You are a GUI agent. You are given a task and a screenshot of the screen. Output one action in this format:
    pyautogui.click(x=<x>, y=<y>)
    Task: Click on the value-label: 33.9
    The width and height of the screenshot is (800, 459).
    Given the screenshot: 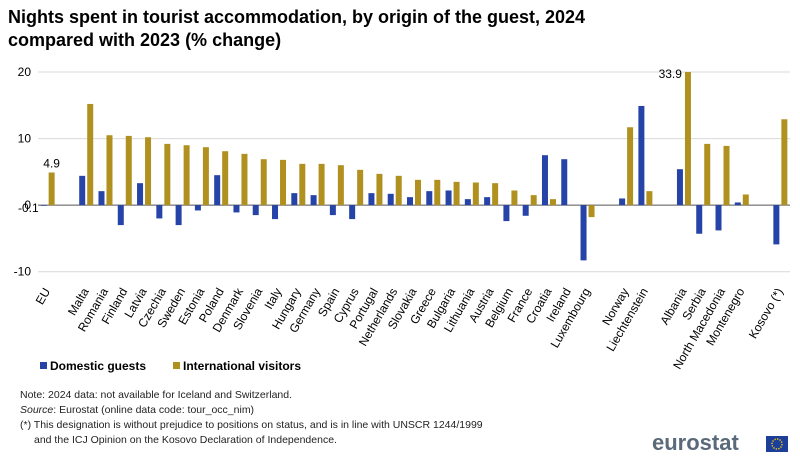 What is the action you would take?
    pyautogui.click(x=671, y=74)
    